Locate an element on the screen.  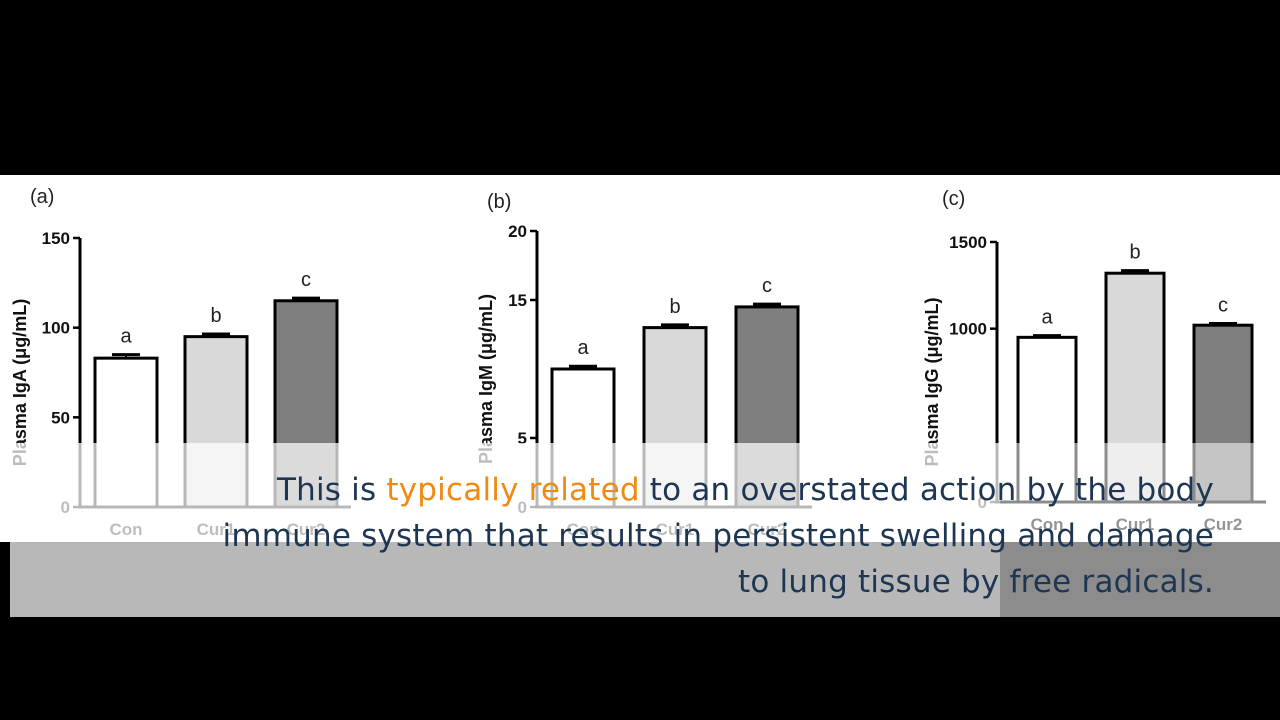
panel-label: (b) is located at coordinates (499, 202).